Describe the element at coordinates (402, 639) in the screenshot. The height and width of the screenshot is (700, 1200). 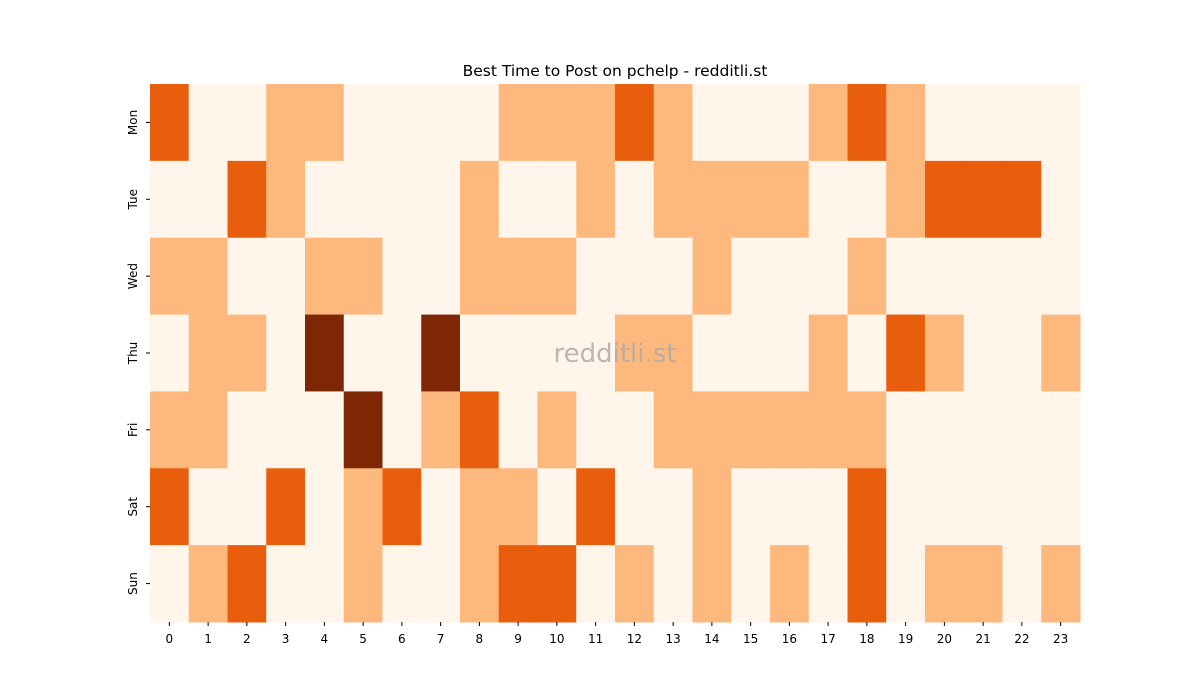
I see `x-tick-label: 6` at that location.